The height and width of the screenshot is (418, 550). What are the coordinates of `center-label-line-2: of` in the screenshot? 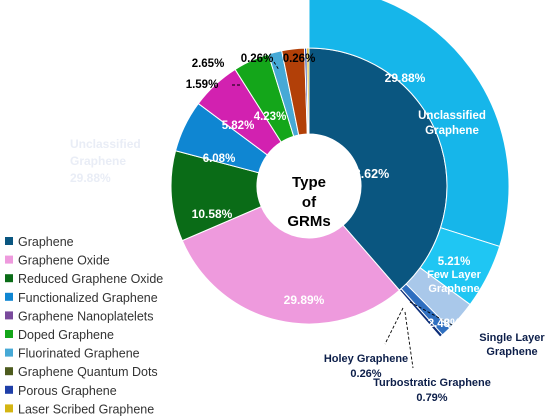 It's located at (309, 202).